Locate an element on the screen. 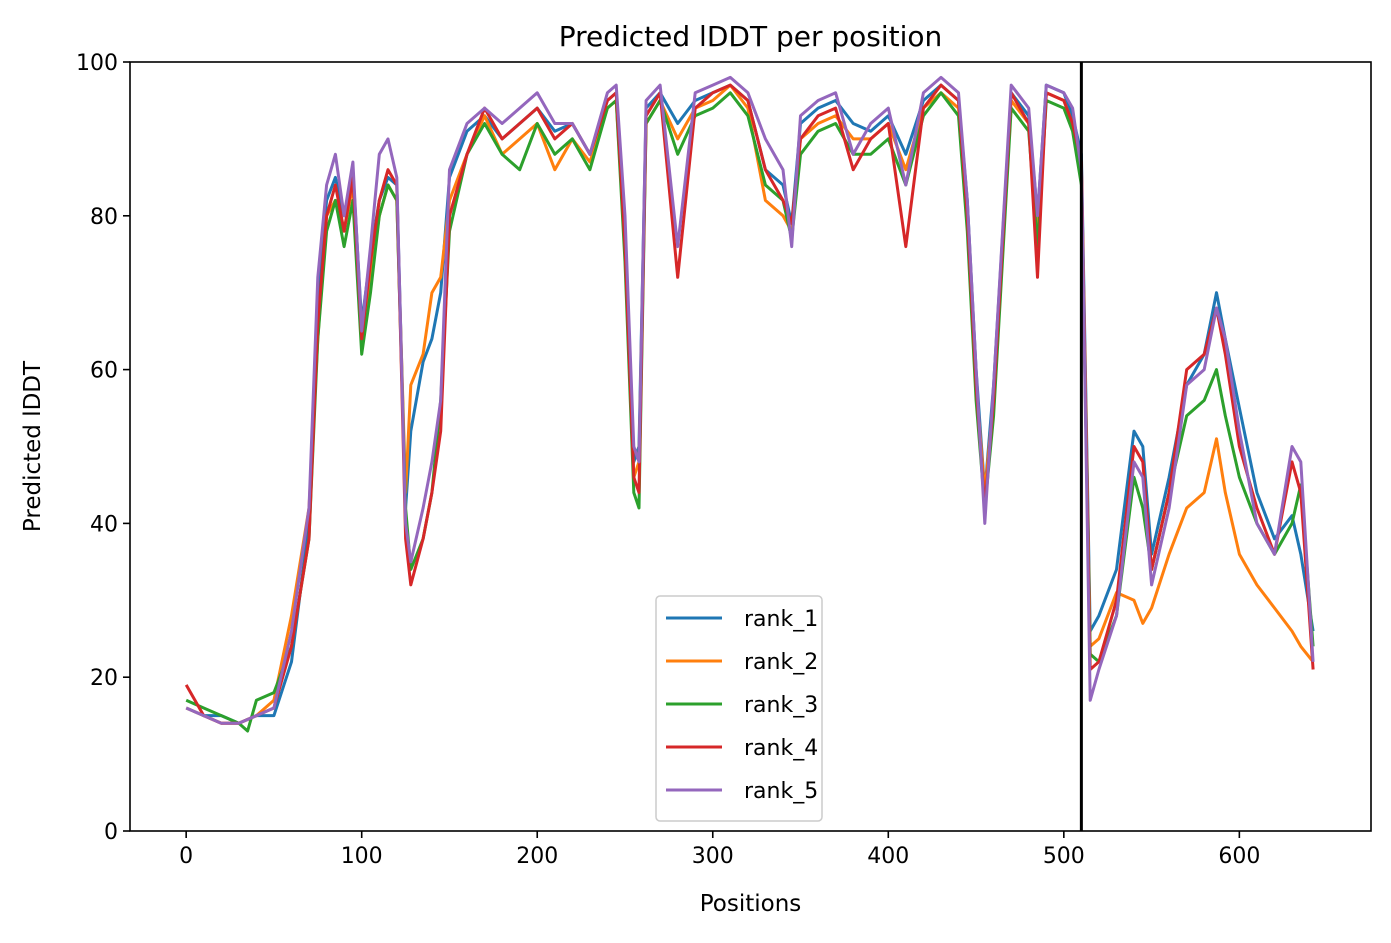  legend: rank_1 rank_2 rank_3 rank_4 rank_5 is located at coordinates (739, 708).